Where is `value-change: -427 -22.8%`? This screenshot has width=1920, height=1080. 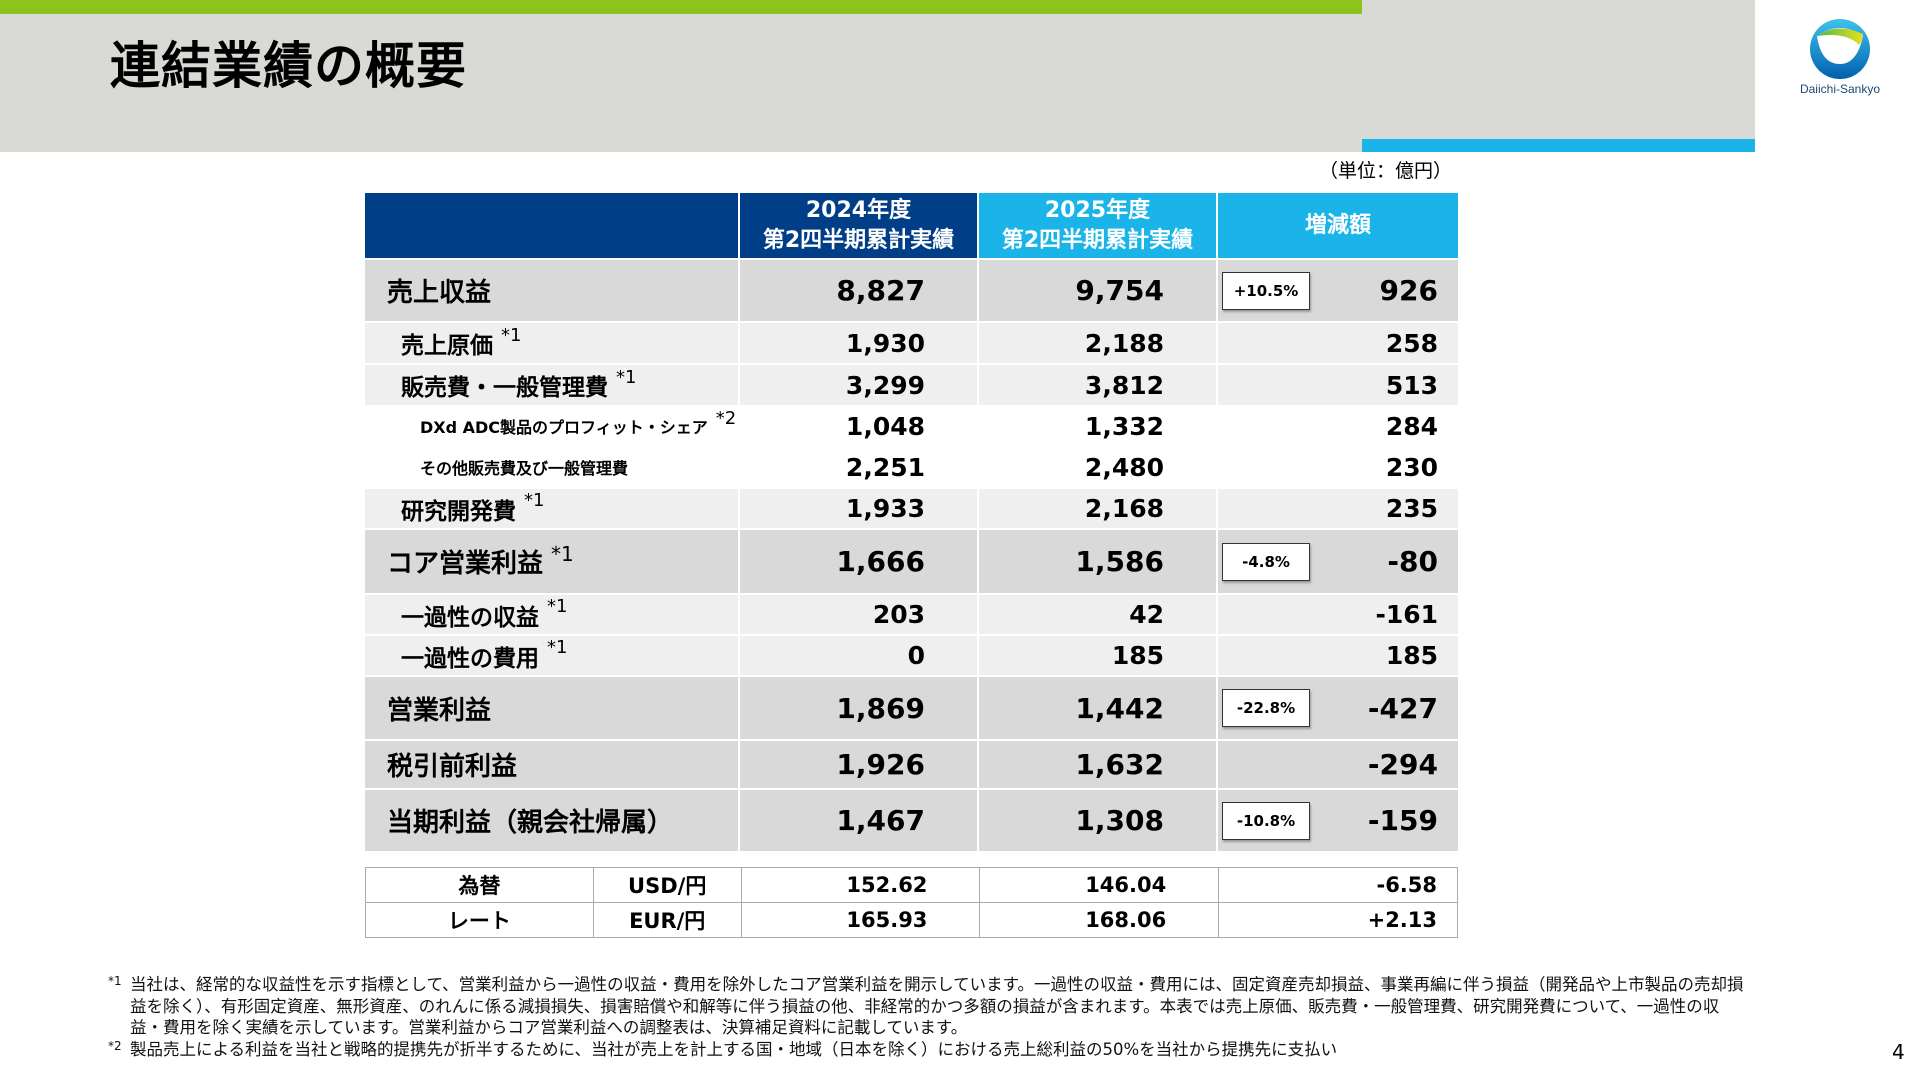
value-change: -427 -22.8% is located at coordinates (1338, 709).